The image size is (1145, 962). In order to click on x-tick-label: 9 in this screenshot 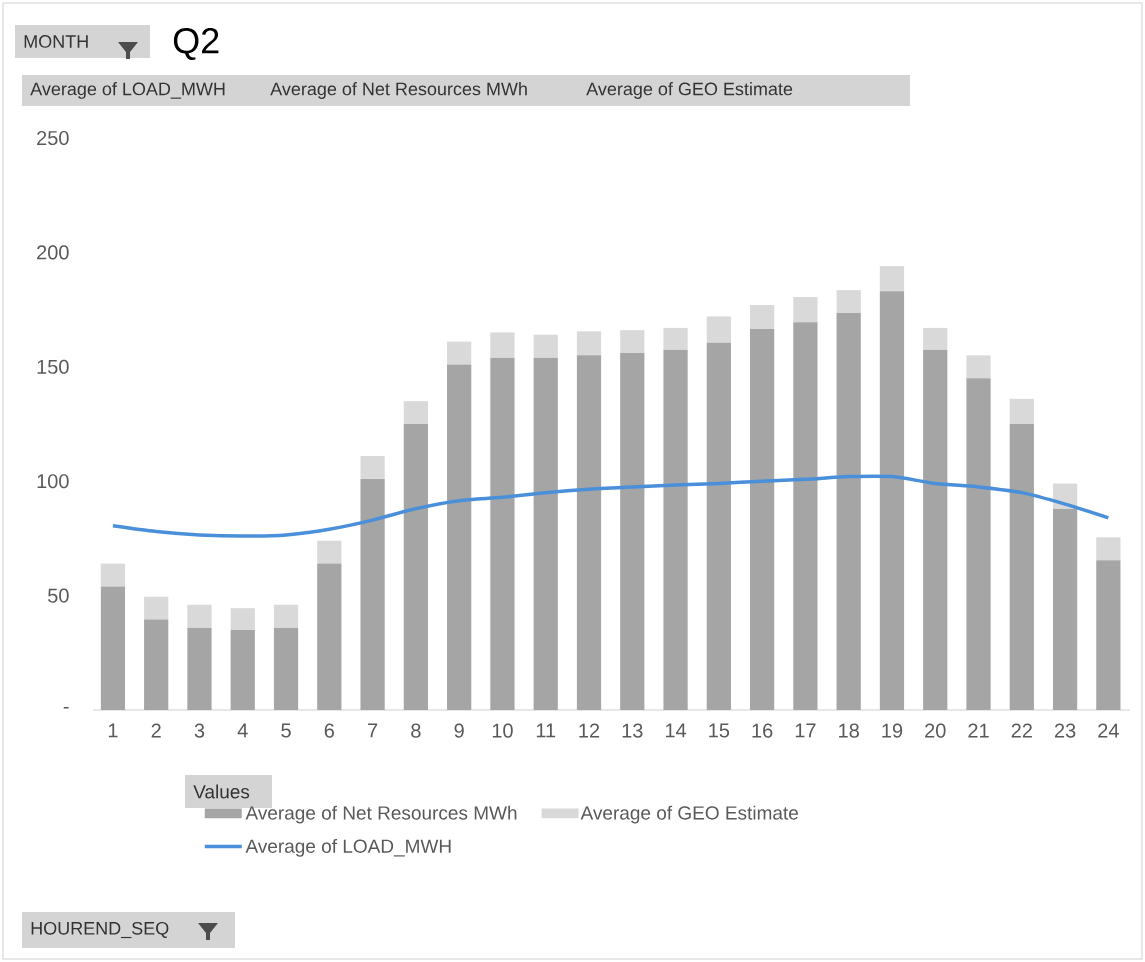, I will do `click(459, 730)`.